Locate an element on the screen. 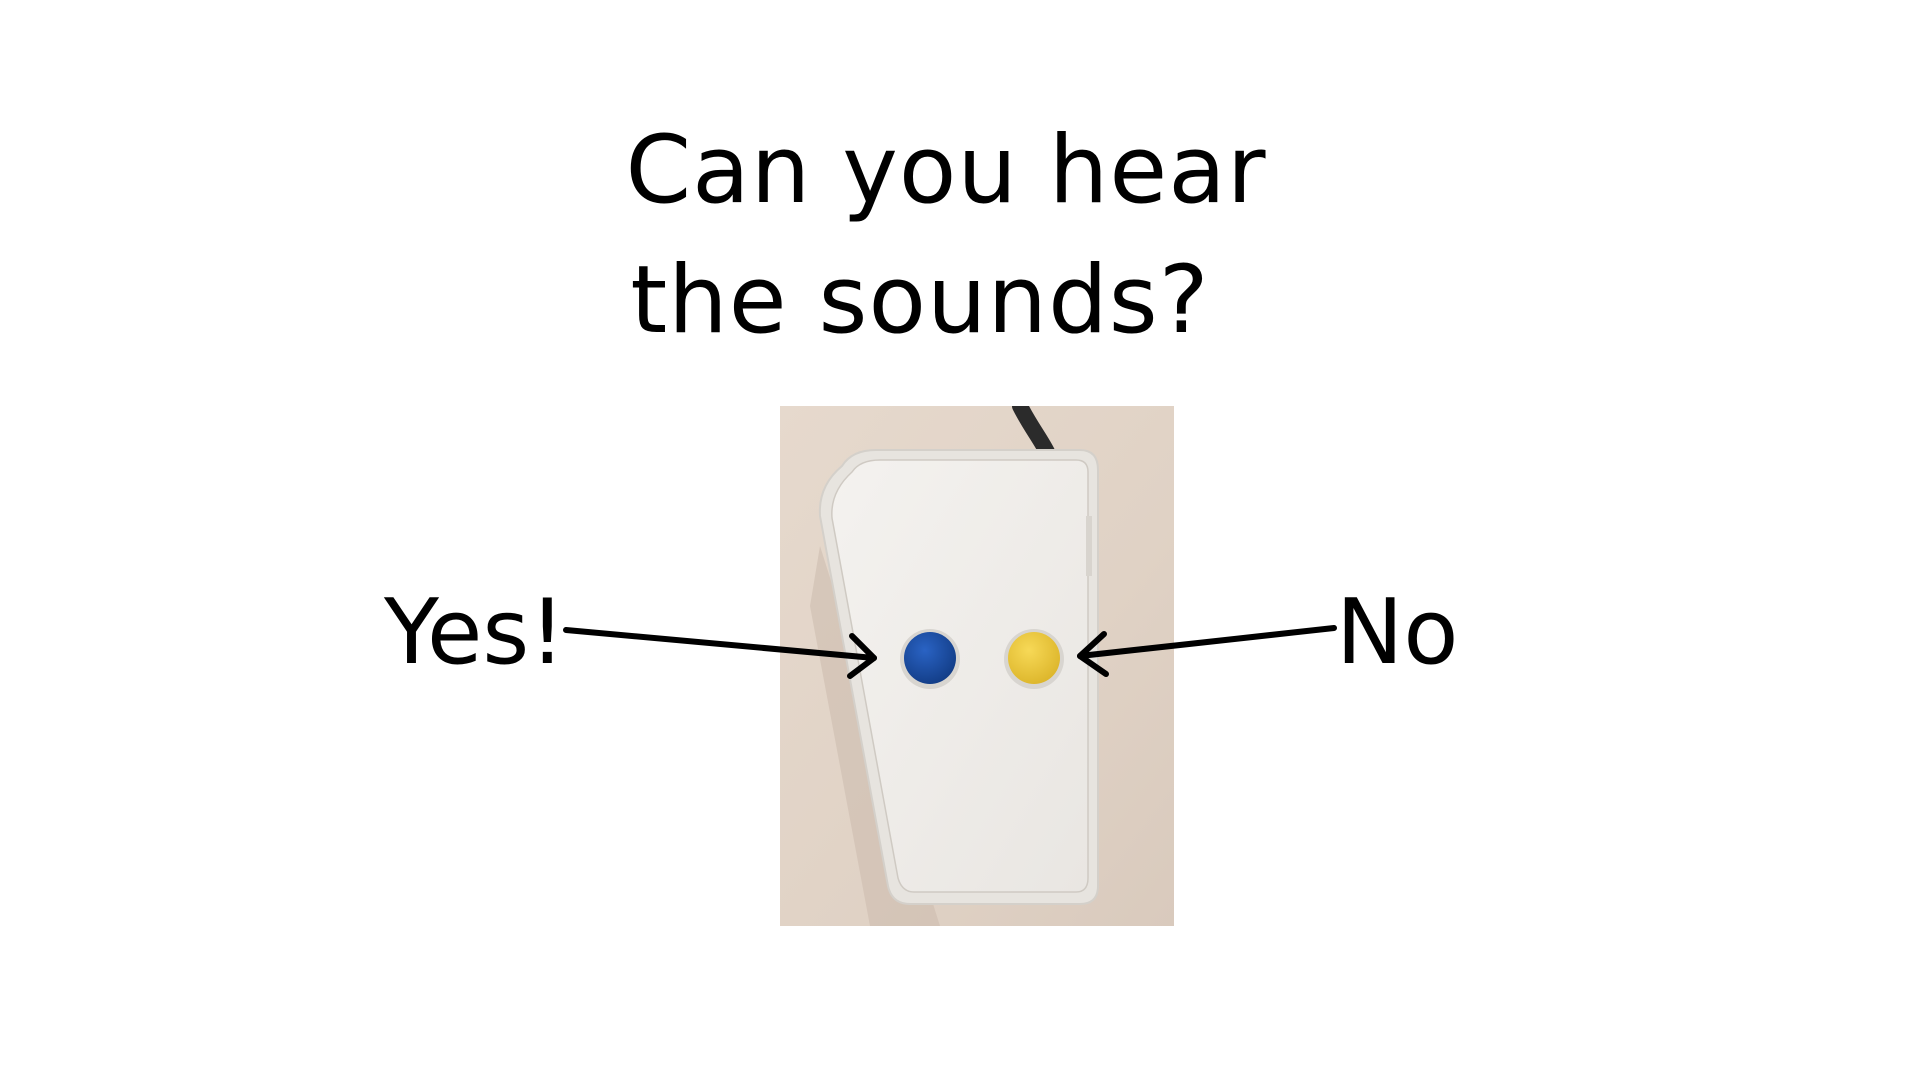 Image resolution: width=1920 pixels, height=1080 pixels. response-box-illustration is located at coordinates (977, 666).